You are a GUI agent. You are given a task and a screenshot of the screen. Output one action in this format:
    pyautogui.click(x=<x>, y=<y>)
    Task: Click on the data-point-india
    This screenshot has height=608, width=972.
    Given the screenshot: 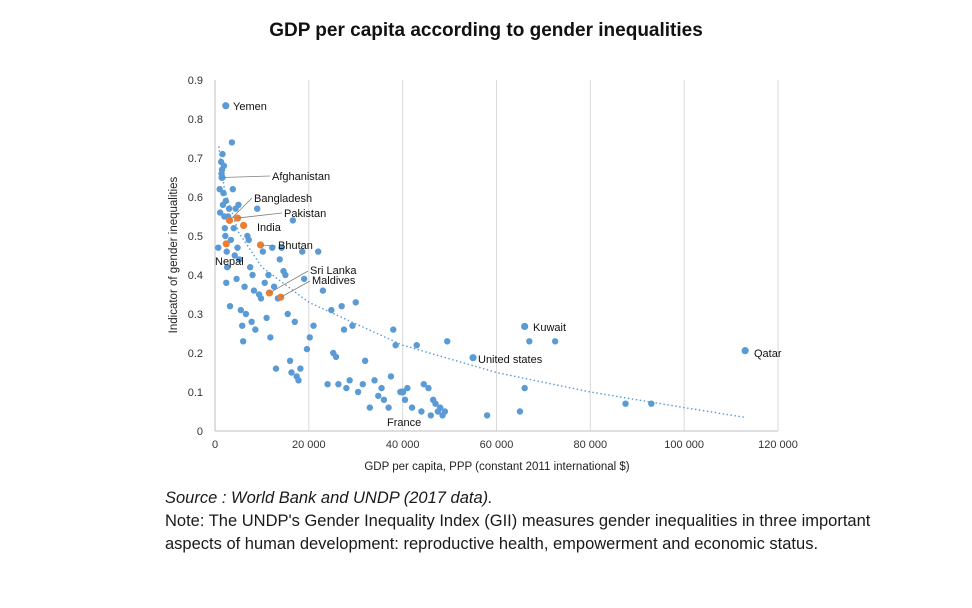 What is the action you would take?
    pyautogui.click(x=244, y=225)
    